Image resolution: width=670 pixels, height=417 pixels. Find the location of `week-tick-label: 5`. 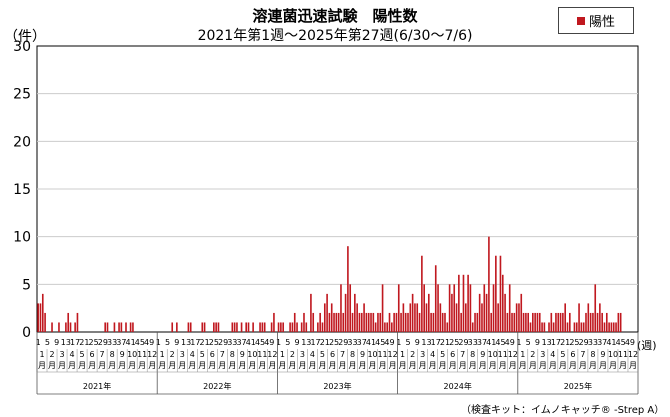

week-tick-label: 5 is located at coordinates (407, 342).